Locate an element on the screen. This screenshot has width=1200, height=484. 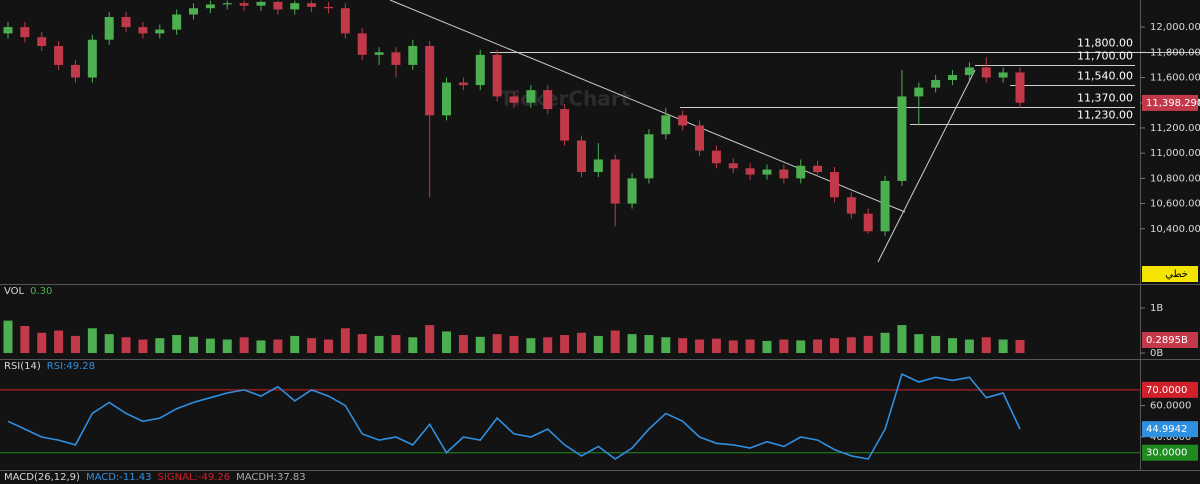
y-tick-label: 40.0000 is located at coordinates (1170, 437).